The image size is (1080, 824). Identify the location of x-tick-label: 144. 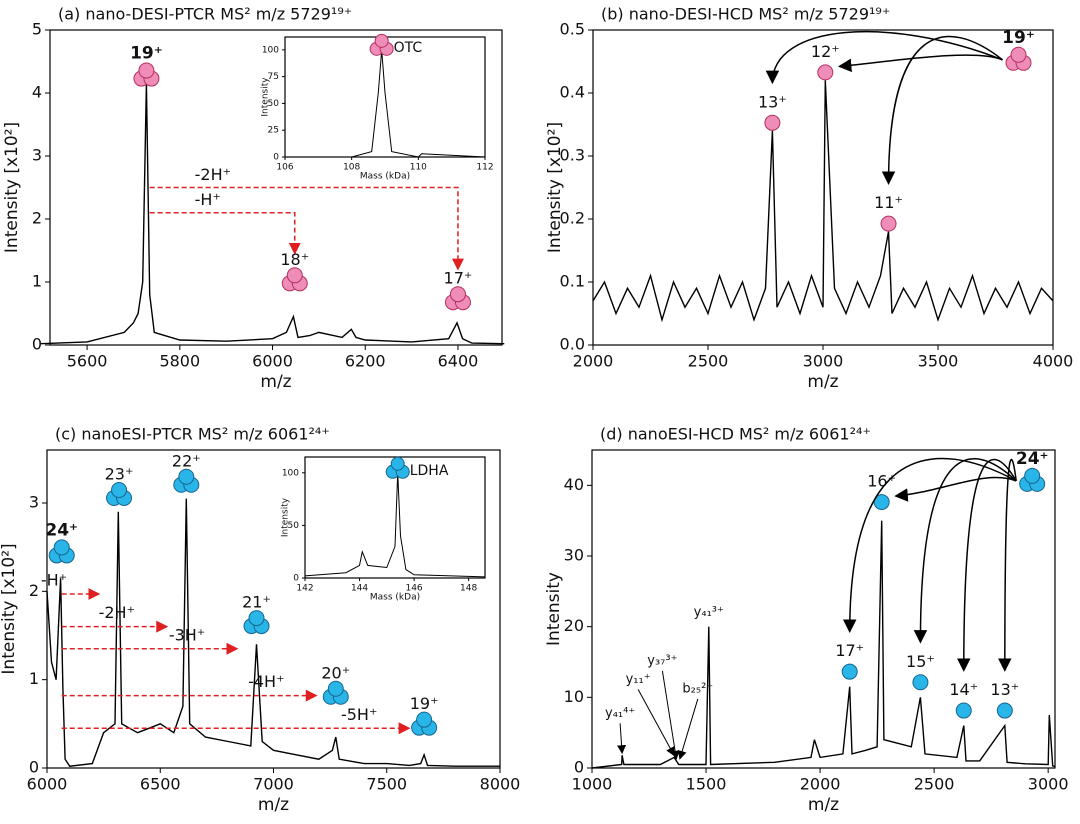
(359, 588).